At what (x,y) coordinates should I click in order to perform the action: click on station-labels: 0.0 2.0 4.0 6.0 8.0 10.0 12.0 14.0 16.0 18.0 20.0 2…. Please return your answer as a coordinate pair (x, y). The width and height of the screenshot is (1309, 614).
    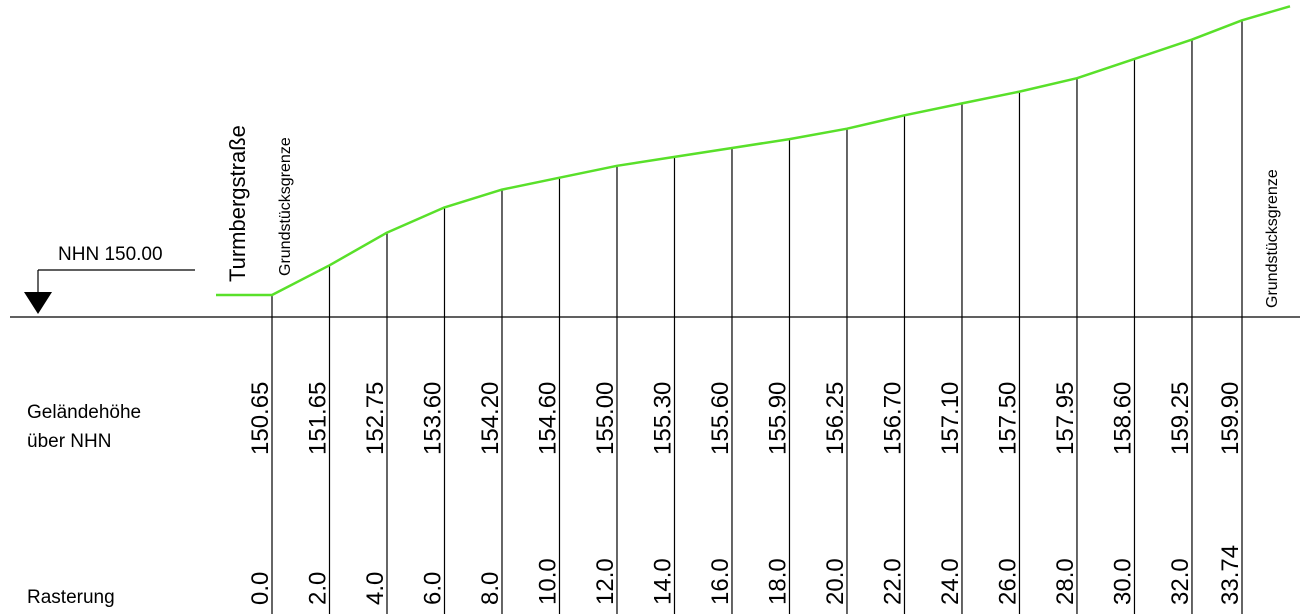
    Looking at the image, I should click on (745, 575).